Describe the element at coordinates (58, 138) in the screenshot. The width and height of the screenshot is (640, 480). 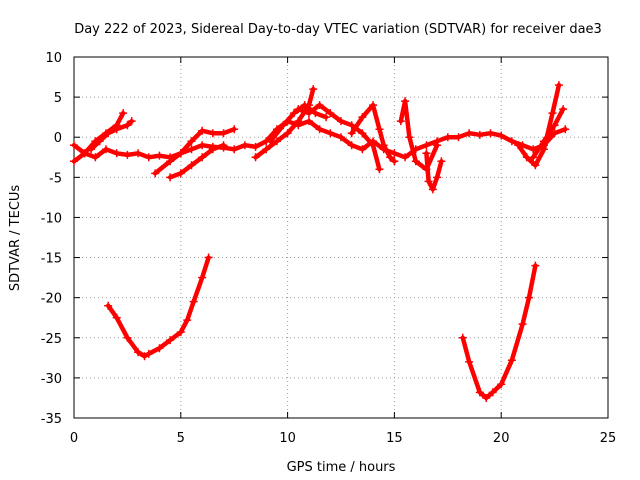
I see `y-tick-label: 0` at that location.